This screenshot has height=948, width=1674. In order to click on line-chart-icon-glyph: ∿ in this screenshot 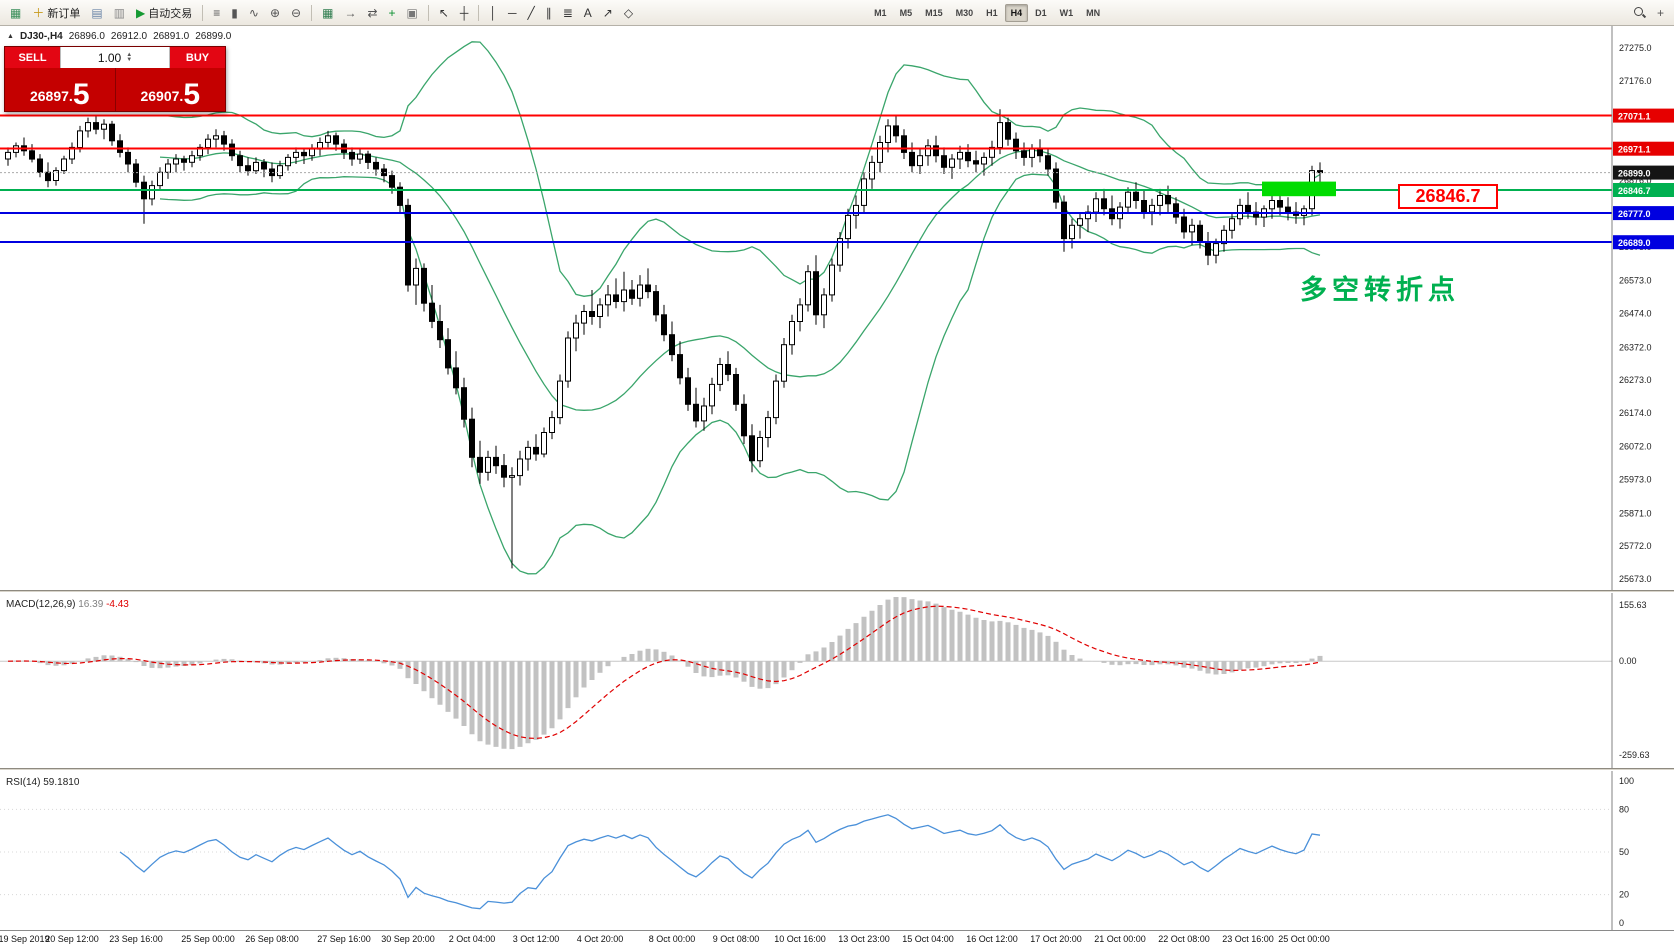, I will do `click(253, 12)`.